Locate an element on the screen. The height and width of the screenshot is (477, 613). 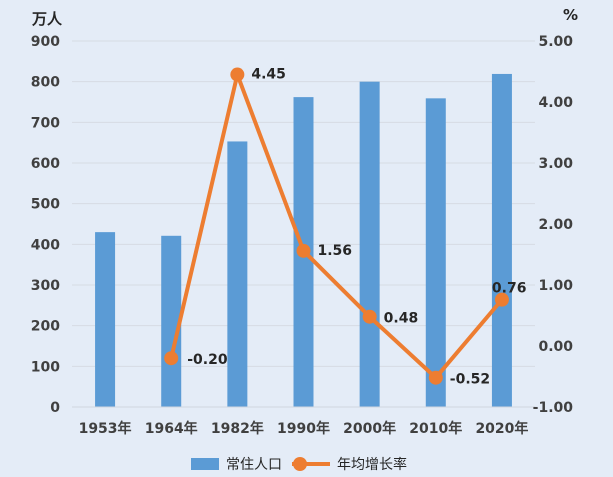
y-left-tick-label: 600 is located at coordinates (45, 164).